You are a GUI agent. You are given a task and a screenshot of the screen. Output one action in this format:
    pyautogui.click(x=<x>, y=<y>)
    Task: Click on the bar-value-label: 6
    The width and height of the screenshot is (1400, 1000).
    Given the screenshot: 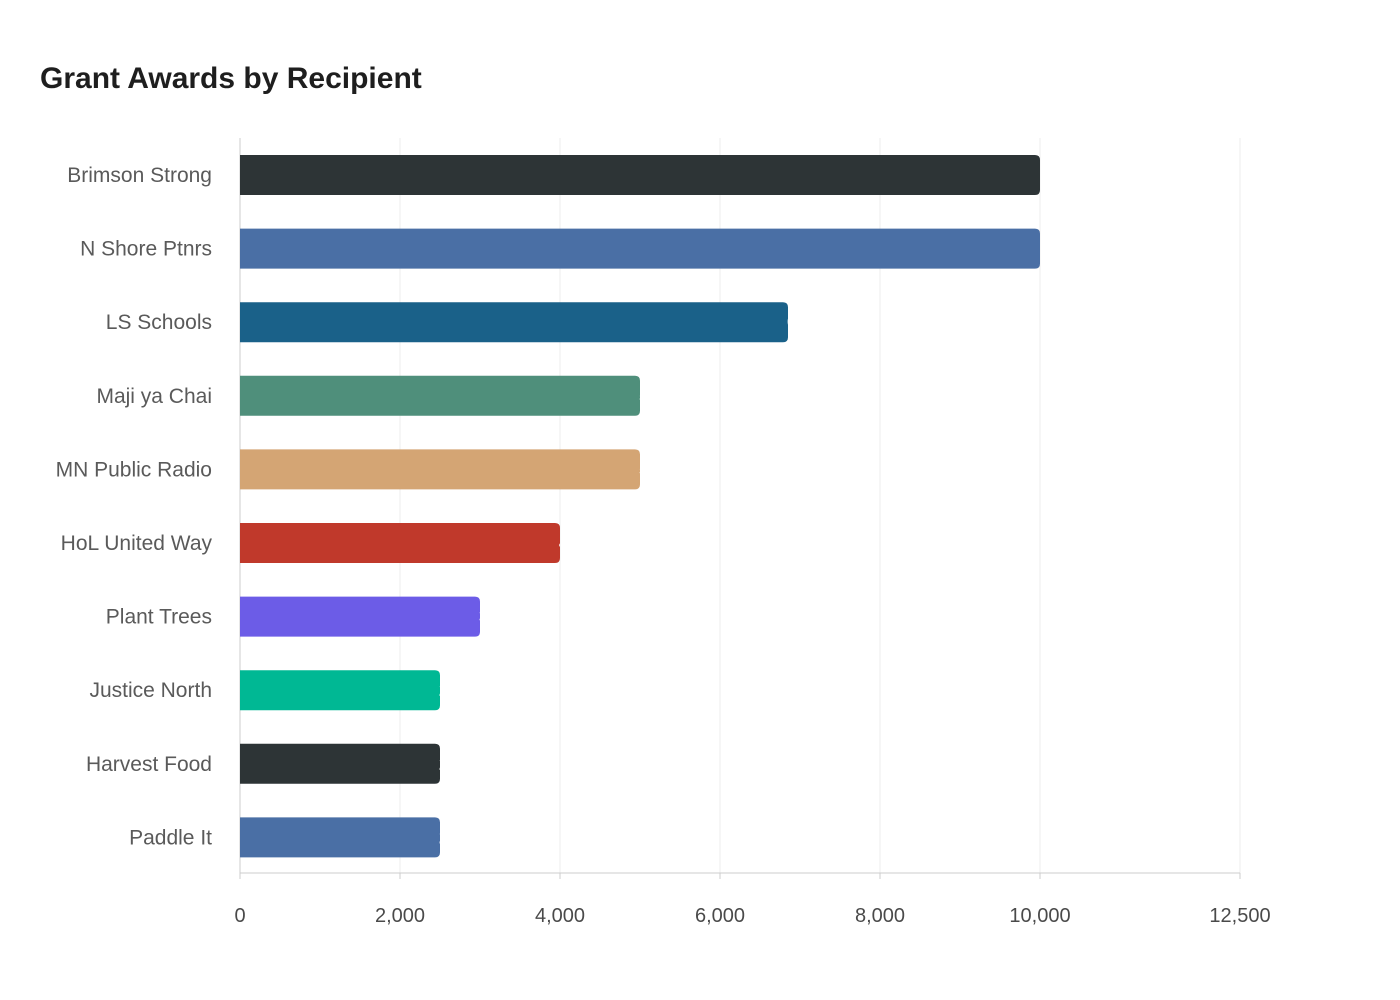 What is the action you would take?
    pyautogui.click(x=792, y=322)
    